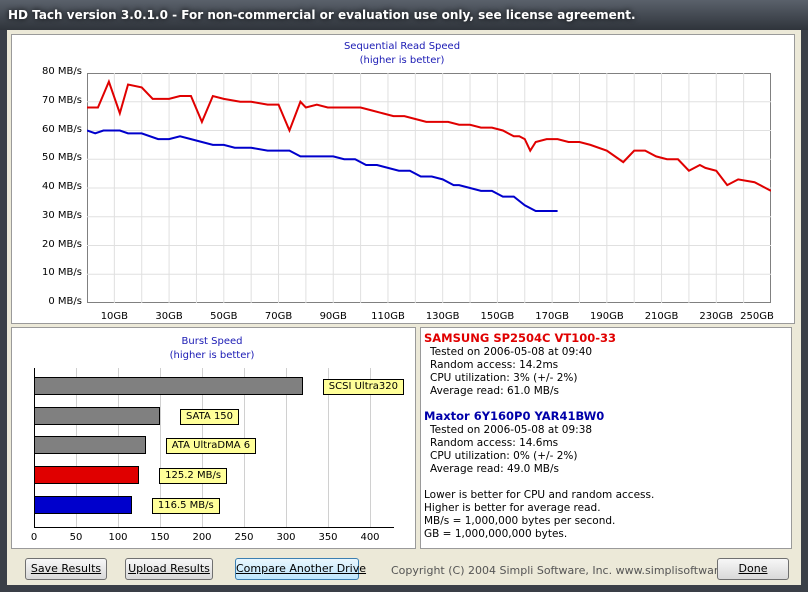 The image size is (808, 592). What do you see at coordinates (169, 316) in the screenshot?
I see `x-tick-label: 30GB` at bounding box center [169, 316].